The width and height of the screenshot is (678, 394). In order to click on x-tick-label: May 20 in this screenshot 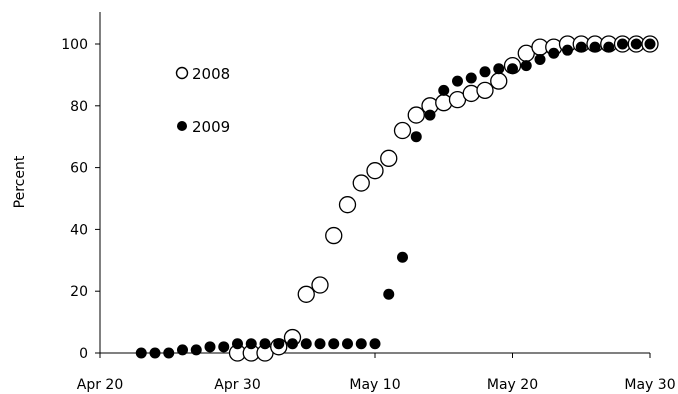, I will do `click(512, 385)`.